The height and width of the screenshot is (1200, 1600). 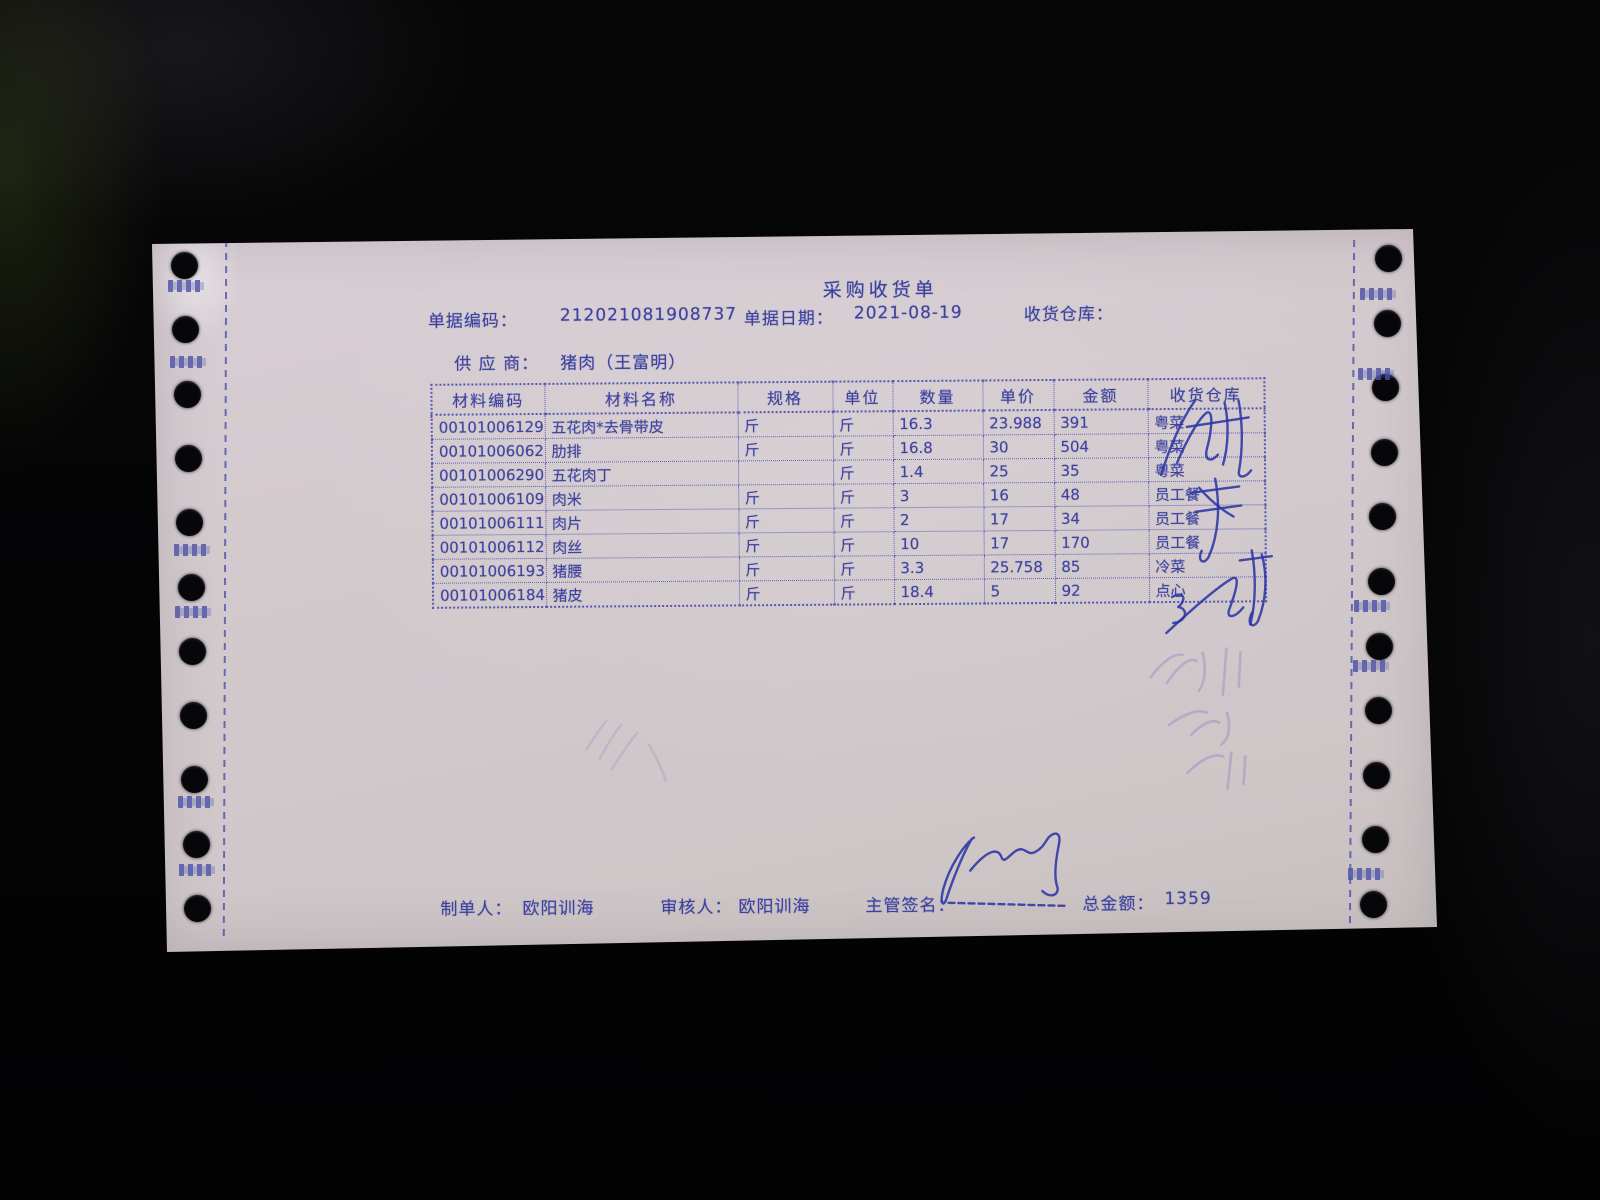 I want to click on table-cell: 00101006109, so click(x=489, y=499).